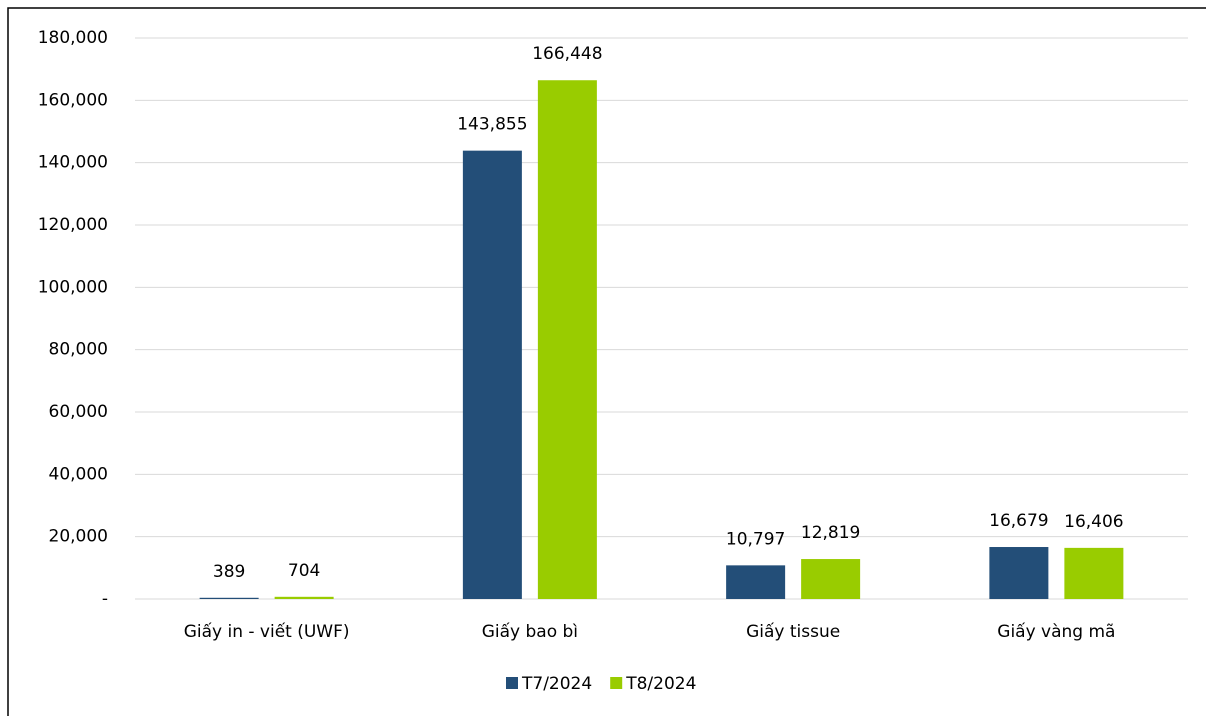 The width and height of the screenshot is (1206, 716). I want to click on y-tick-label: 180,000, so click(73, 38).